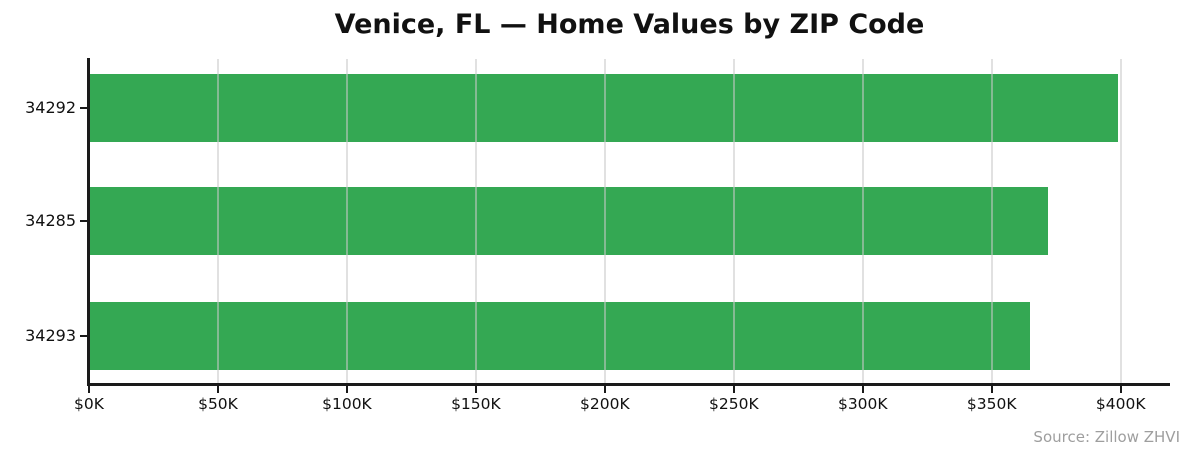 Image resolution: width=1195 pixels, height=455 pixels. I want to click on x-tick-label-150000: $150K, so click(476, 404).